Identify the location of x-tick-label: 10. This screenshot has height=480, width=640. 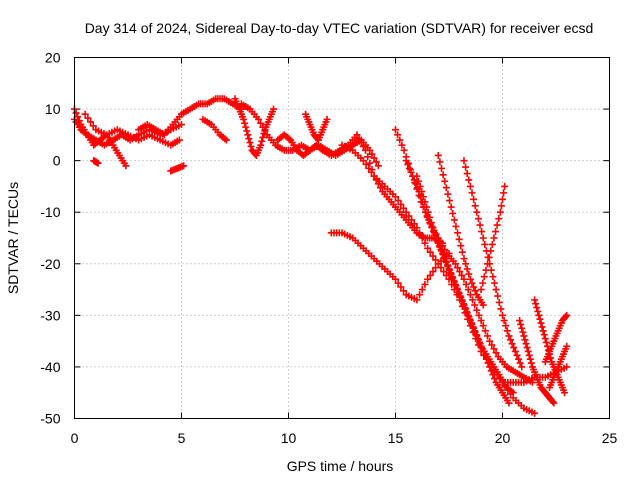
(289, 438).